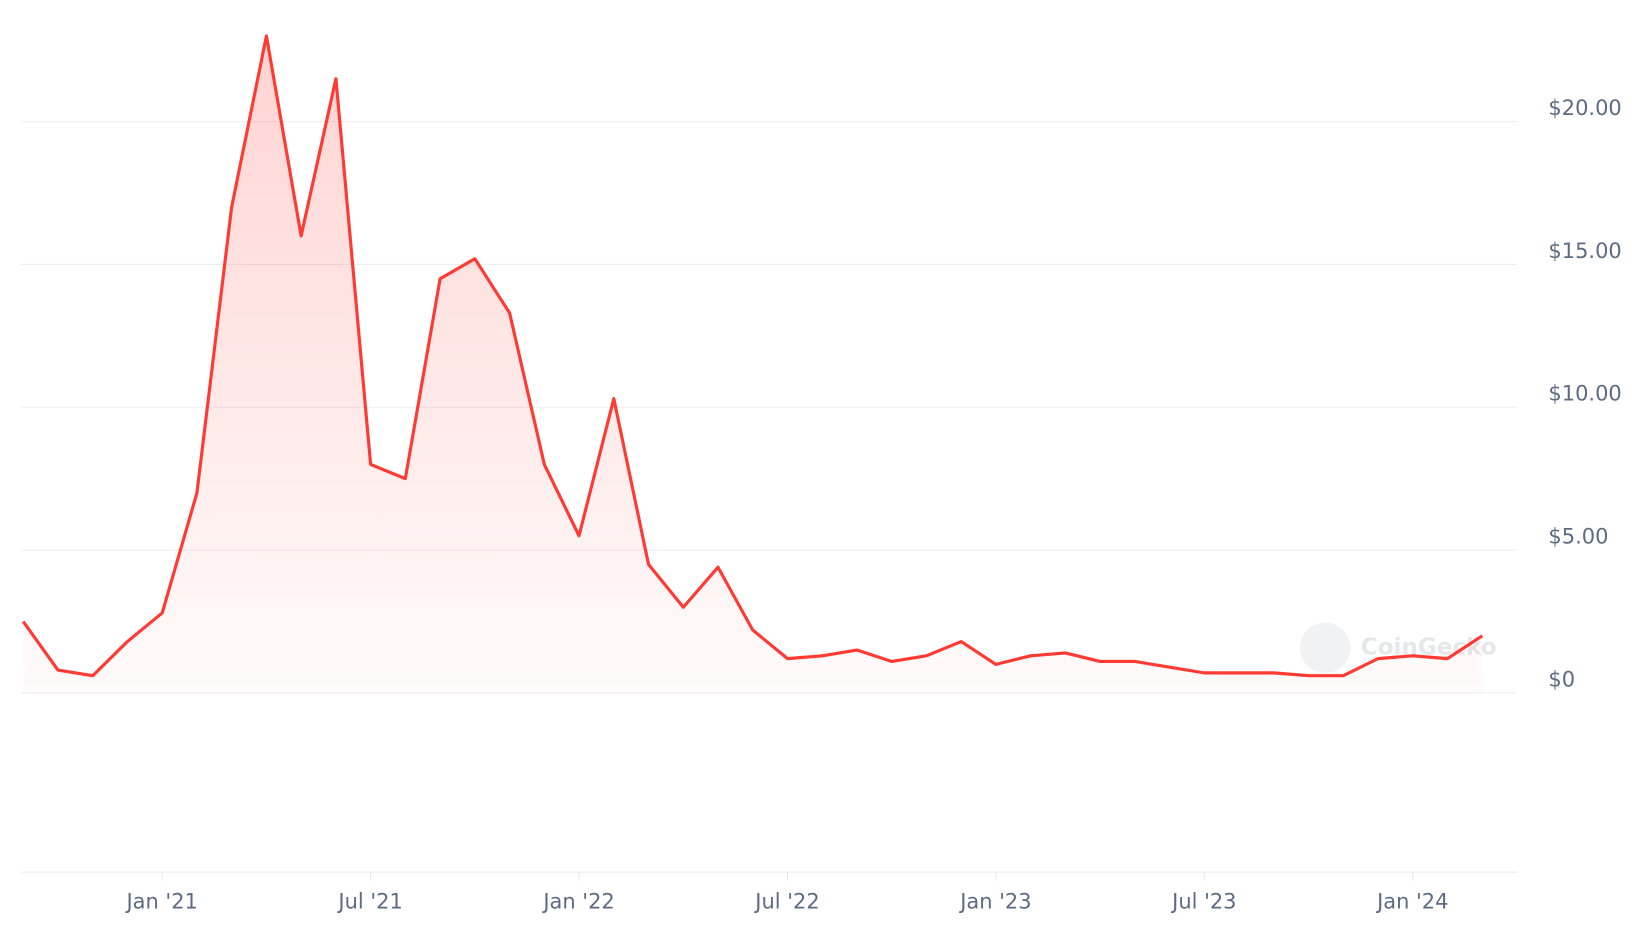  I want to click on x-tick-label: Jan '21, so click(160, 902).